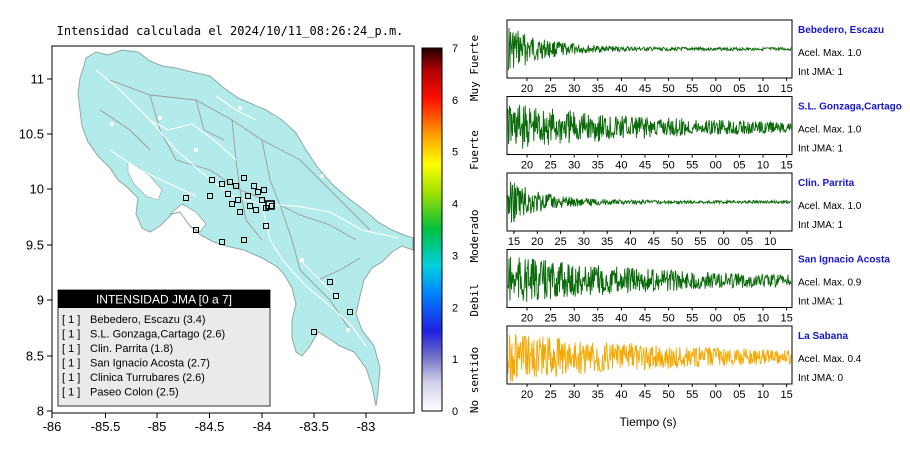  What do you see at coordinates (366, 426) in the screenshot?
I see `map-x-tick: -83` at bounding box center [366, 426].